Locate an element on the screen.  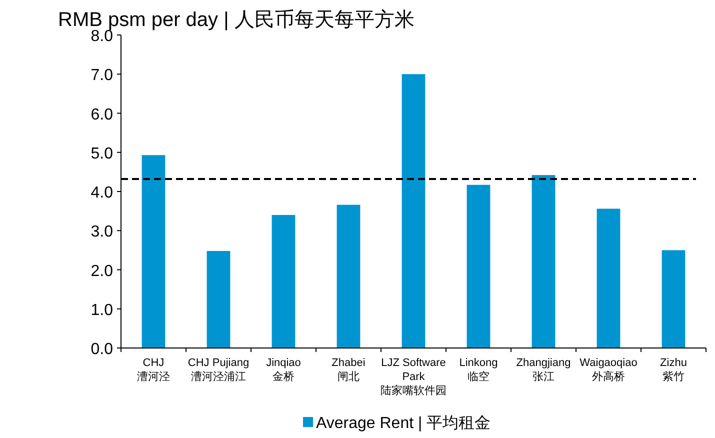
y-tick-label: 8.0 is located at coordinates (102, 36).